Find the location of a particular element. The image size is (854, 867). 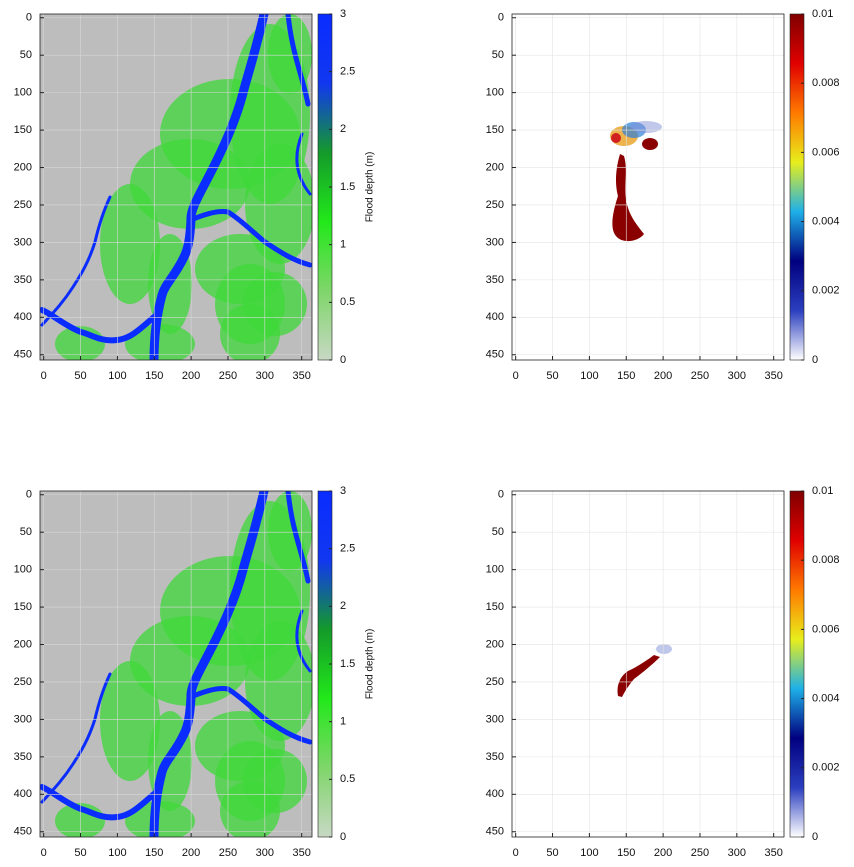

plot-area is located at coordinates (648, 187).